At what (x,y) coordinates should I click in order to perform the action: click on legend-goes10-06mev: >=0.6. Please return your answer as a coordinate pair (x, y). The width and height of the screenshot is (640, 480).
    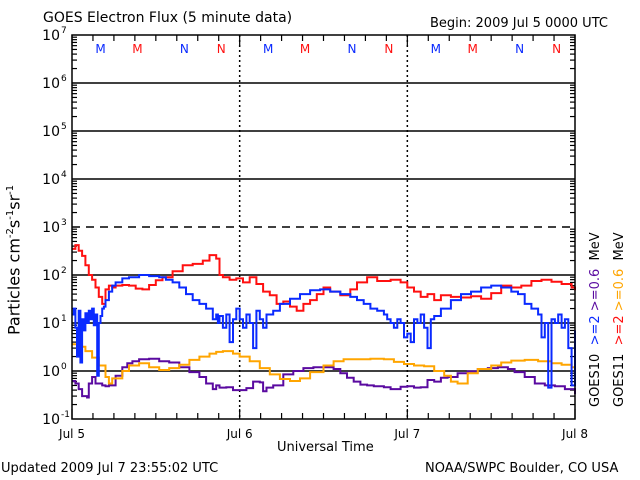
    Looking at the image, I should click on (595, 290).